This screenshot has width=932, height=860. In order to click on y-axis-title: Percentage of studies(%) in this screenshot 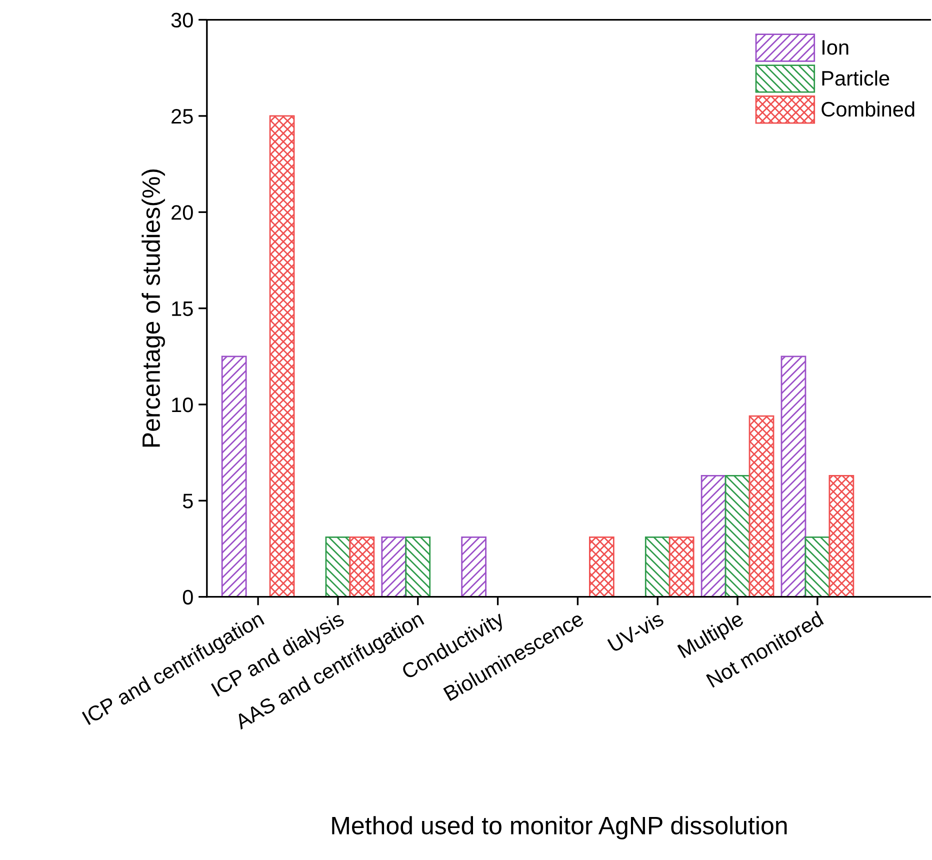, I will do `click(153, 308)`.